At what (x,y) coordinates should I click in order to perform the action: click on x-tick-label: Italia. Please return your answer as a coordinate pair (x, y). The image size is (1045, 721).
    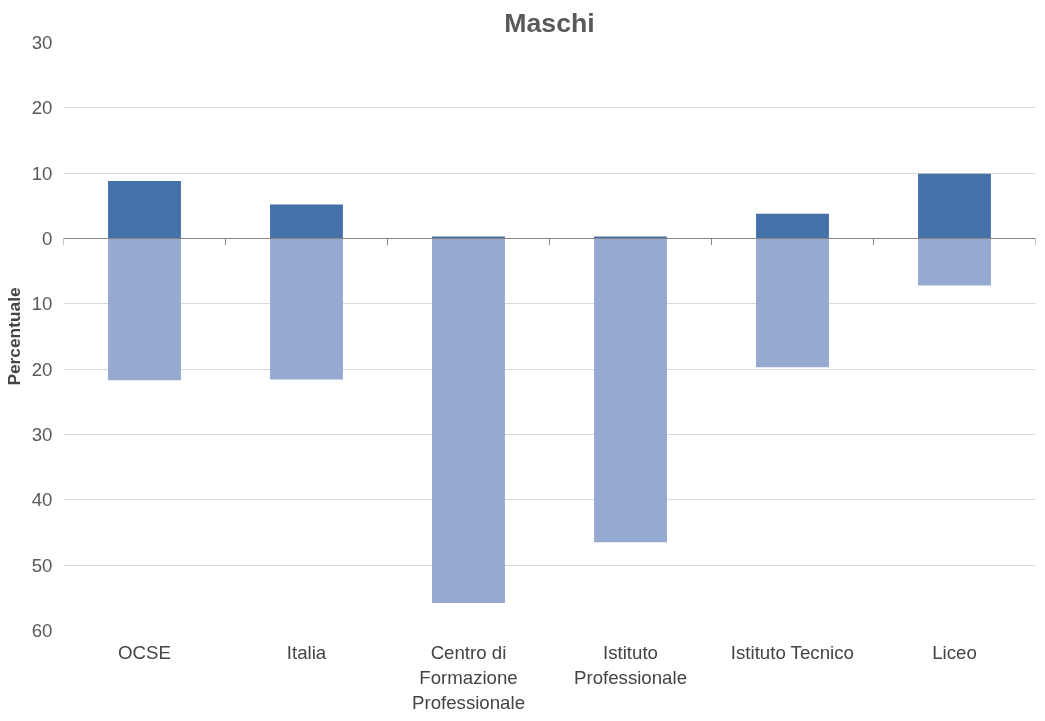
    Looking at the image, I should click on (306, 652).